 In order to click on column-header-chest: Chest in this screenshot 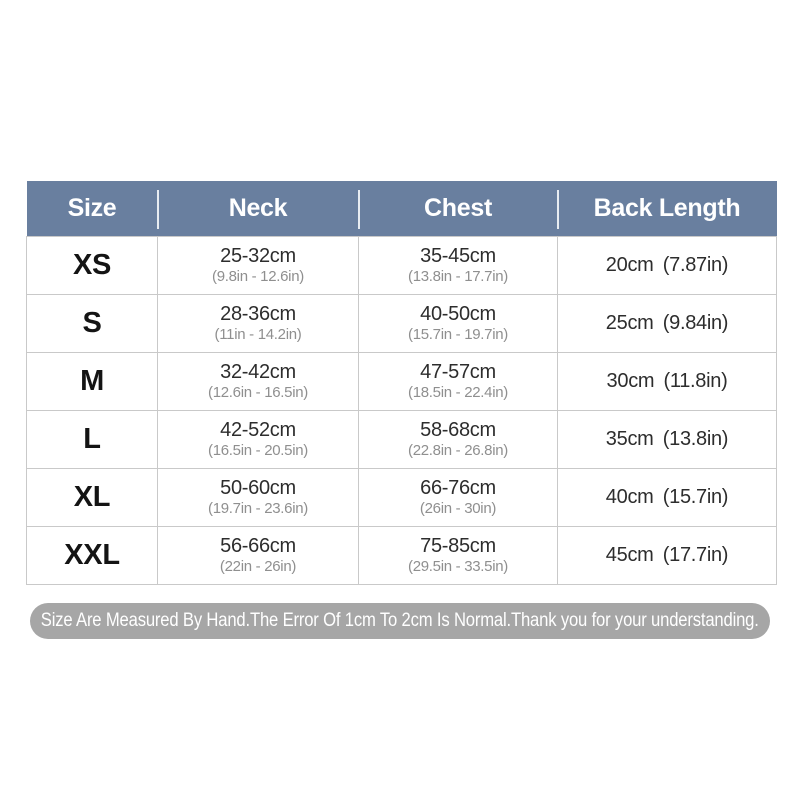, I will do `click(457, 208)`.